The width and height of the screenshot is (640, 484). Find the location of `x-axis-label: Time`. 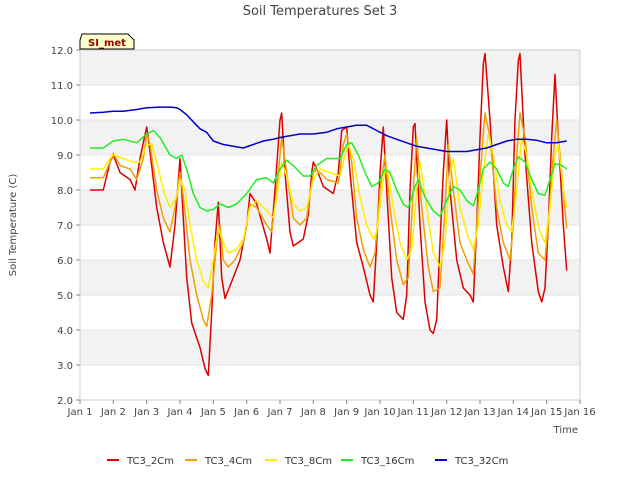

x-axis-label: Time is located at coordinates (565, 430).